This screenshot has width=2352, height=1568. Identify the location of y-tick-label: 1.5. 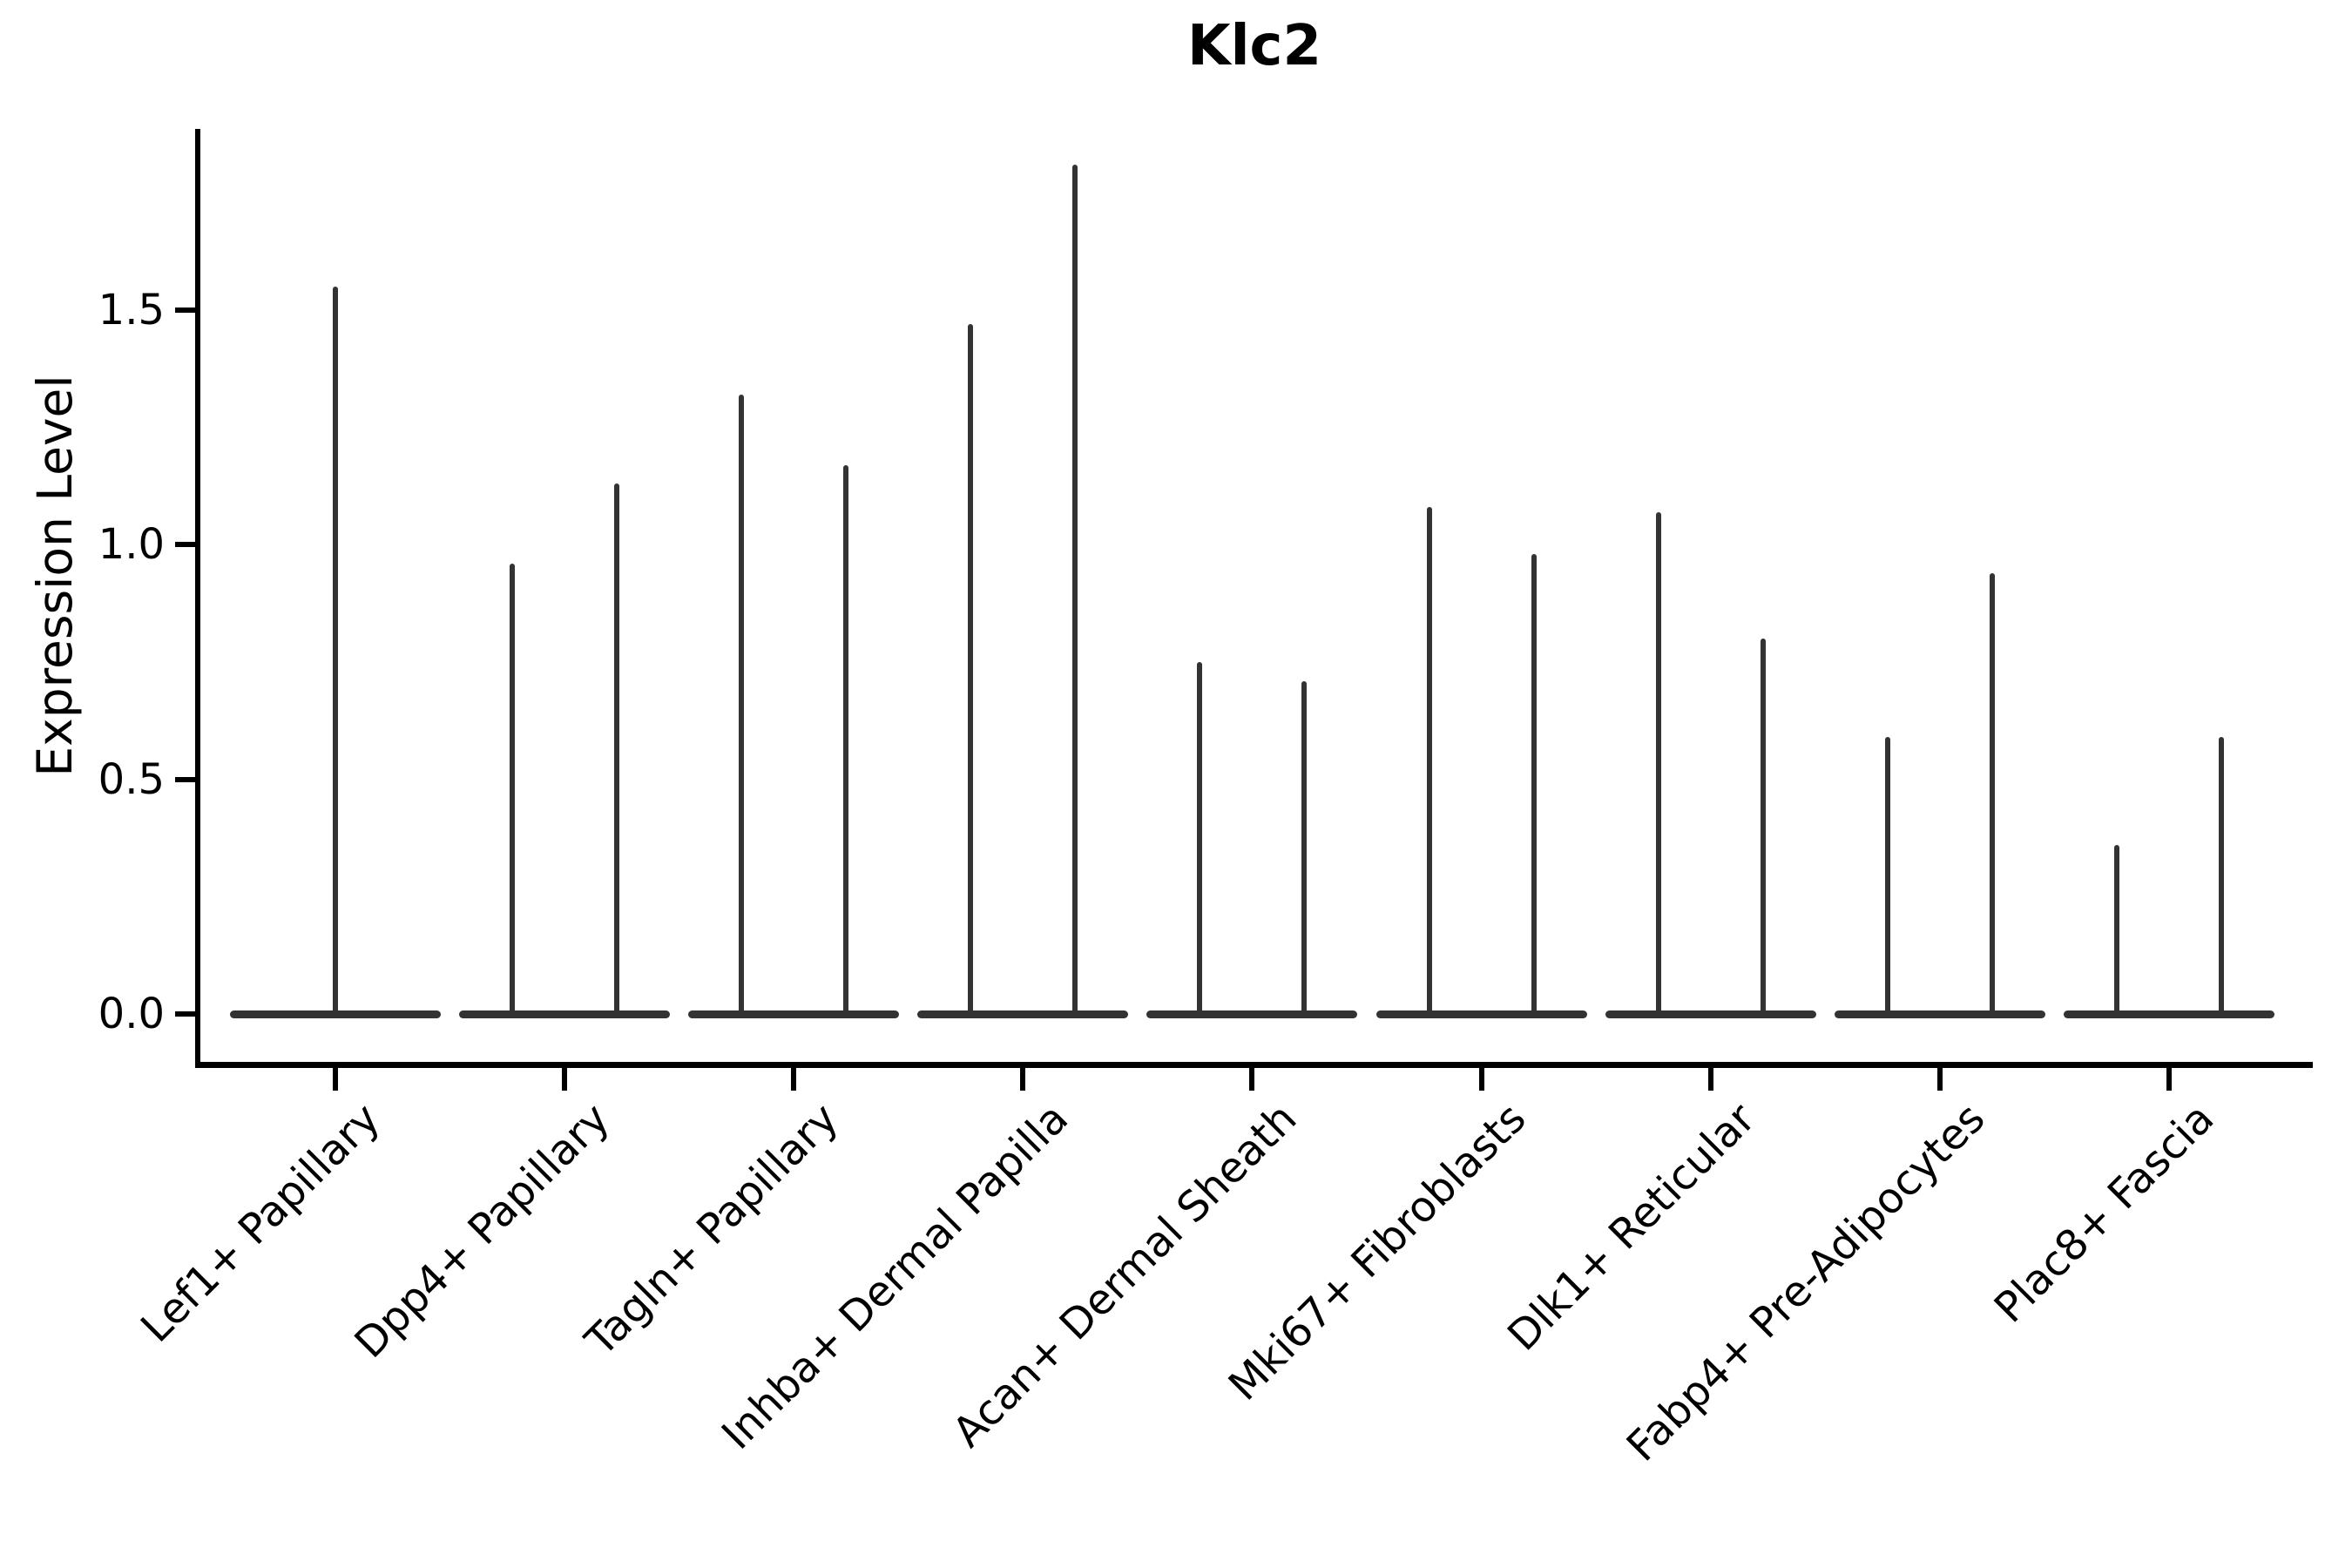
(131, 310).